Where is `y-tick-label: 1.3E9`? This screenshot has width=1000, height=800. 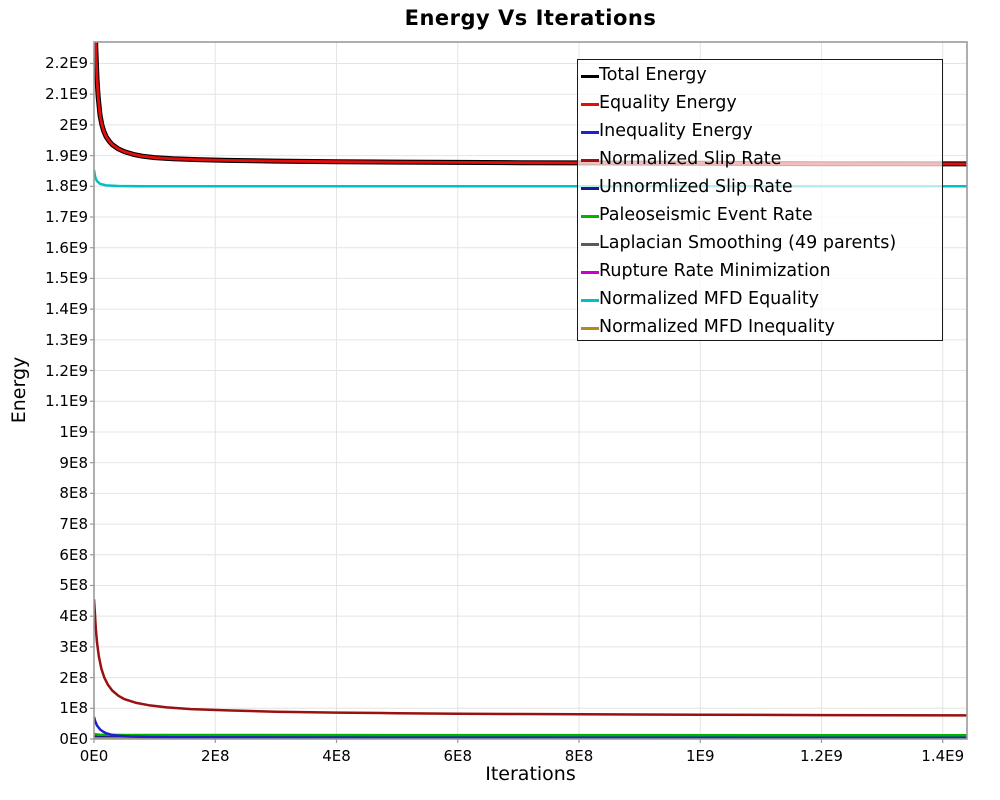
y-tick-label: 1.3E9 is located at coordinates (66, 339).